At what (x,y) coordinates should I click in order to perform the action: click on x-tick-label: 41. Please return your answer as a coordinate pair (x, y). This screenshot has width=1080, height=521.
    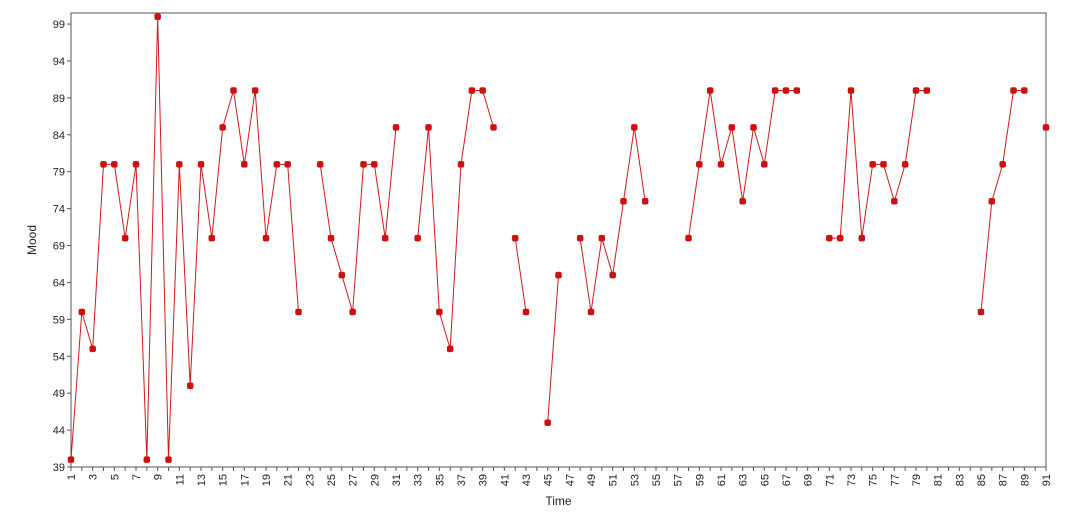
    Looking at the image, I should click on (505, 480).